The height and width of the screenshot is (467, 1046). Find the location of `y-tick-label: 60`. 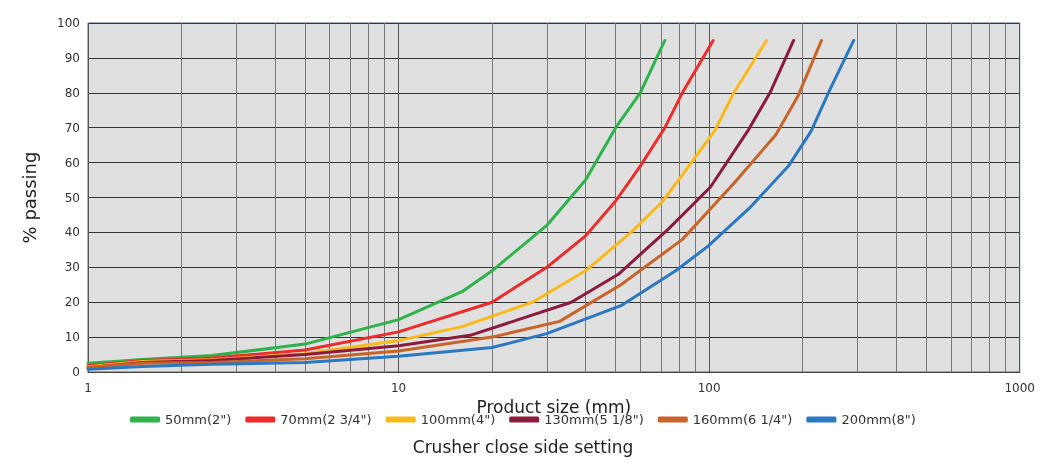

y-tick-label: 60 is located at coordinates (72, 162).